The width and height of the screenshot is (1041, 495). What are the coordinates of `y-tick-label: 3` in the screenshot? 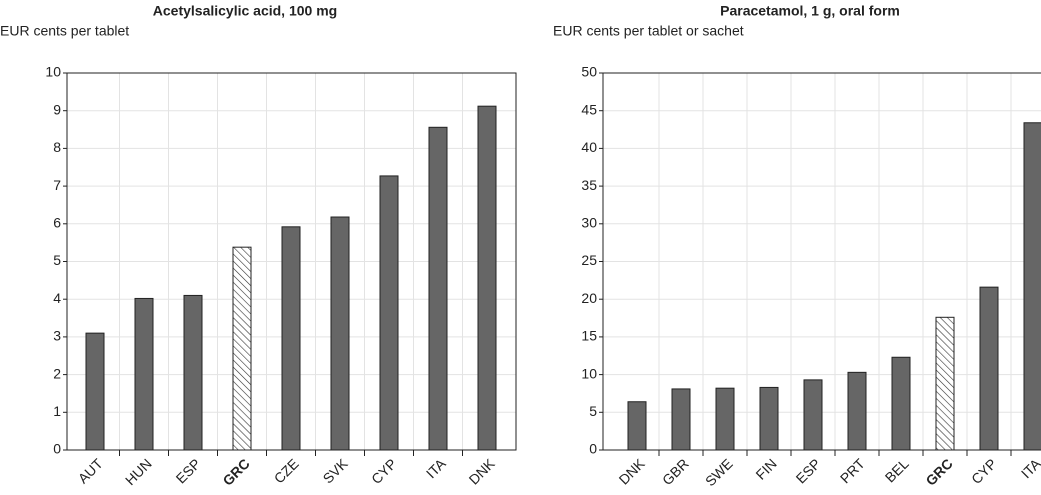 It's located at (57, 336).